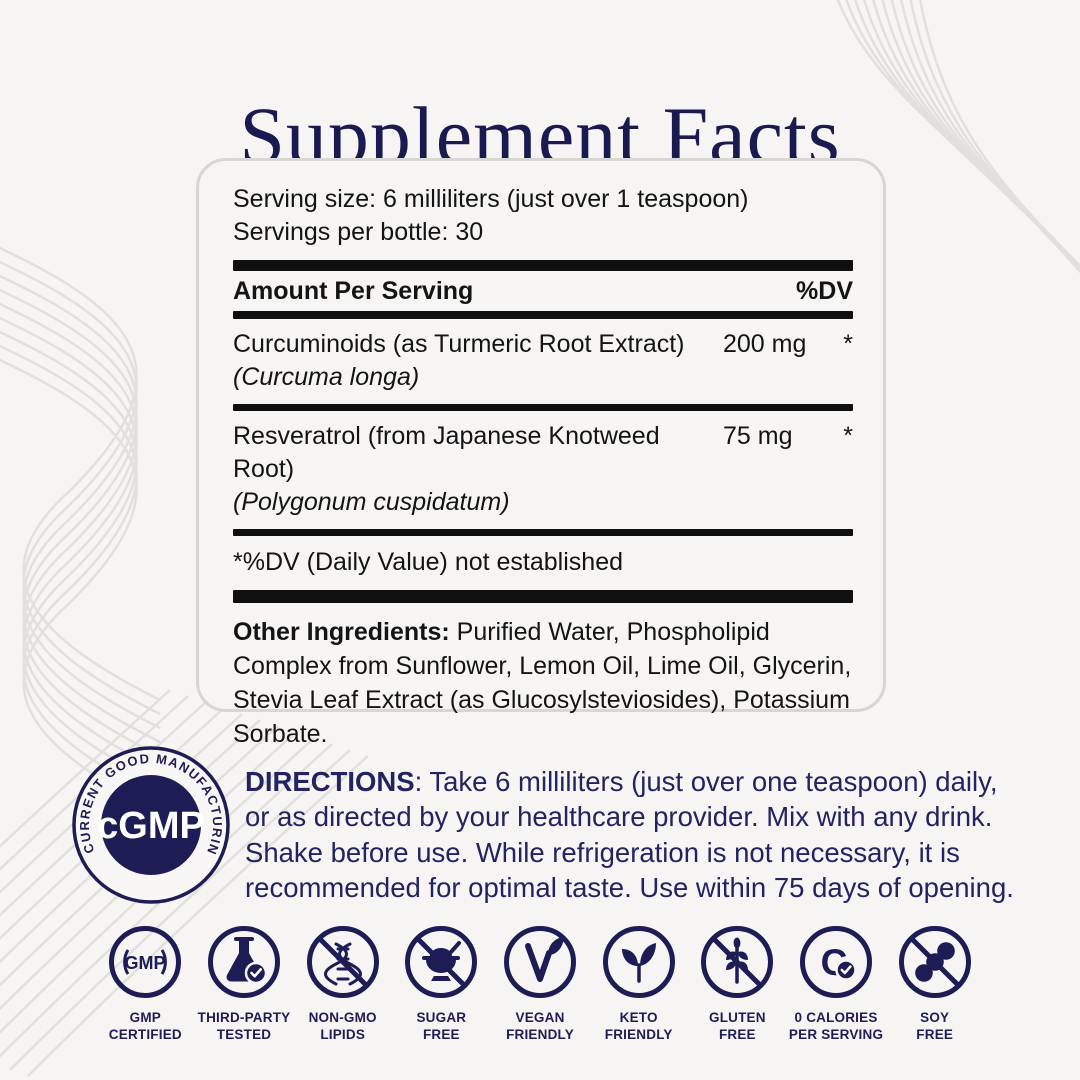 The height and width of the screenshot is (1080, 1080). What do you see at coordinates (459, 344) in the screenshot?
I see `ingredient-name: Curcuminoids (as Turmeric Root Extract)` at bounding box center [459, 344].